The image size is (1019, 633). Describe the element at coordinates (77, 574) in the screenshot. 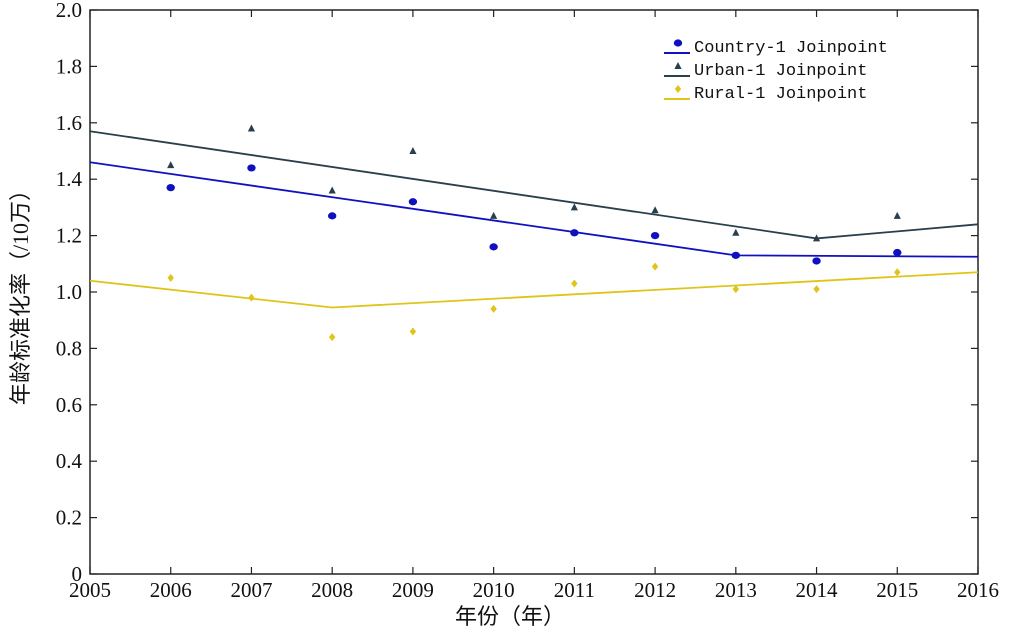

I see `y-tick-label: 0` at that location.